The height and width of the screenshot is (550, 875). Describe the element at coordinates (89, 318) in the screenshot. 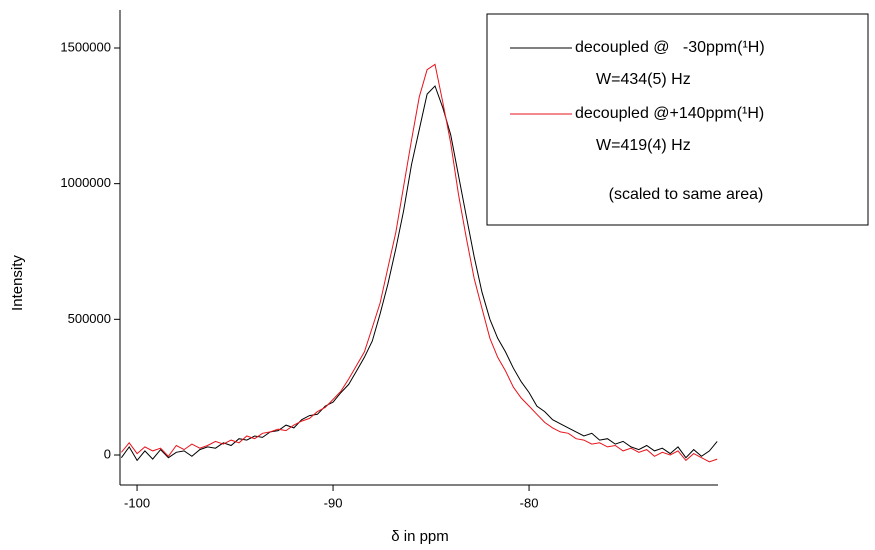

I see `y-tick-label: 500000` at that location.